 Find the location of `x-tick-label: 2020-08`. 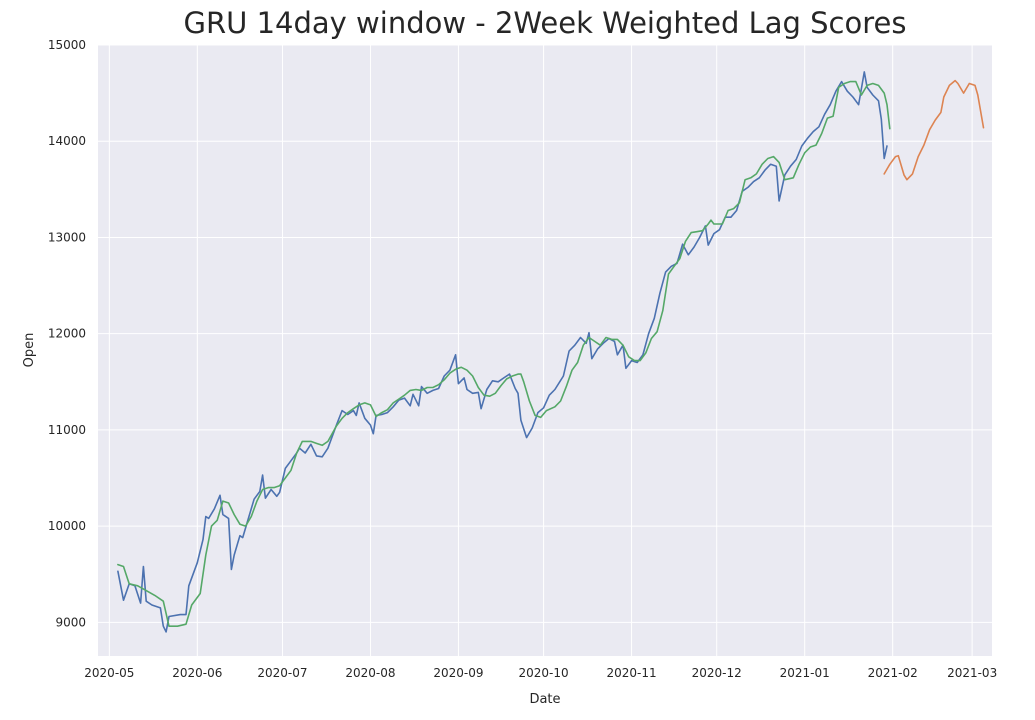

x-tick-label: 2020-08 is located at coordinates (370, 673).